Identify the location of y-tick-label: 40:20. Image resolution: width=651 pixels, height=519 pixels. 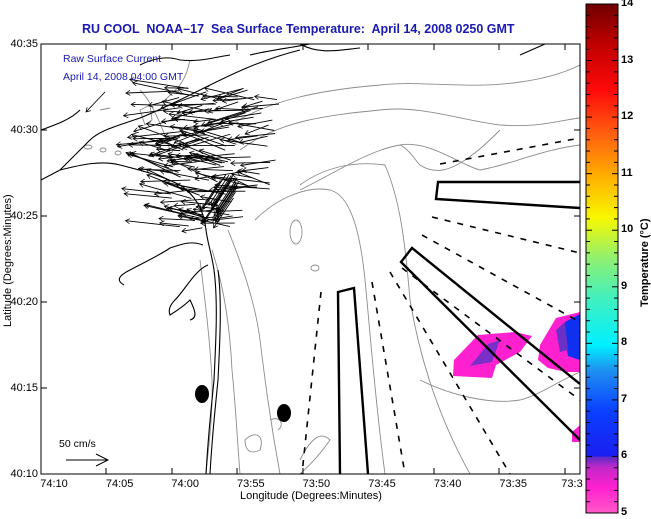
(24, 302).